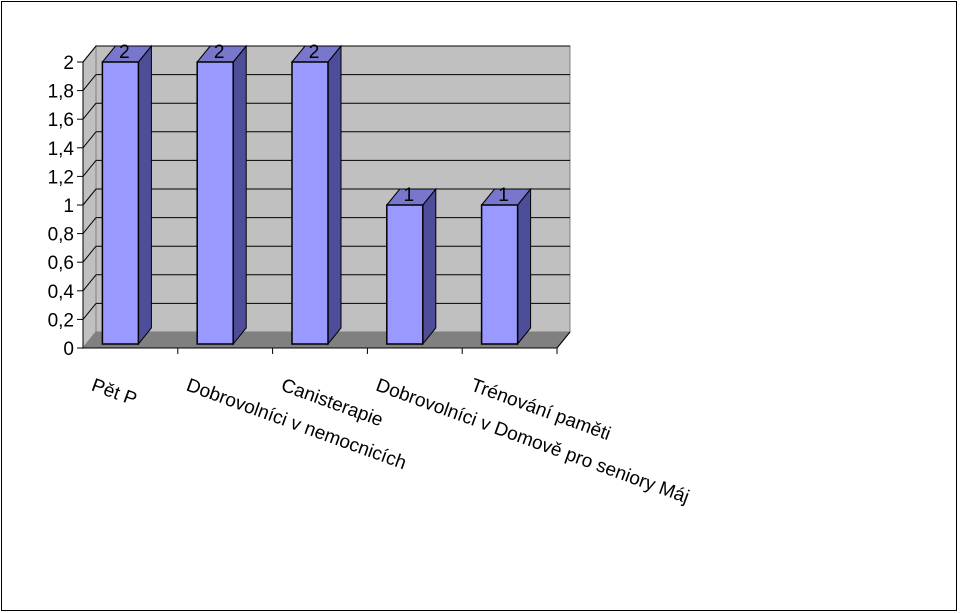  I want to click on y-tick-label: 2, so click(68, 63).